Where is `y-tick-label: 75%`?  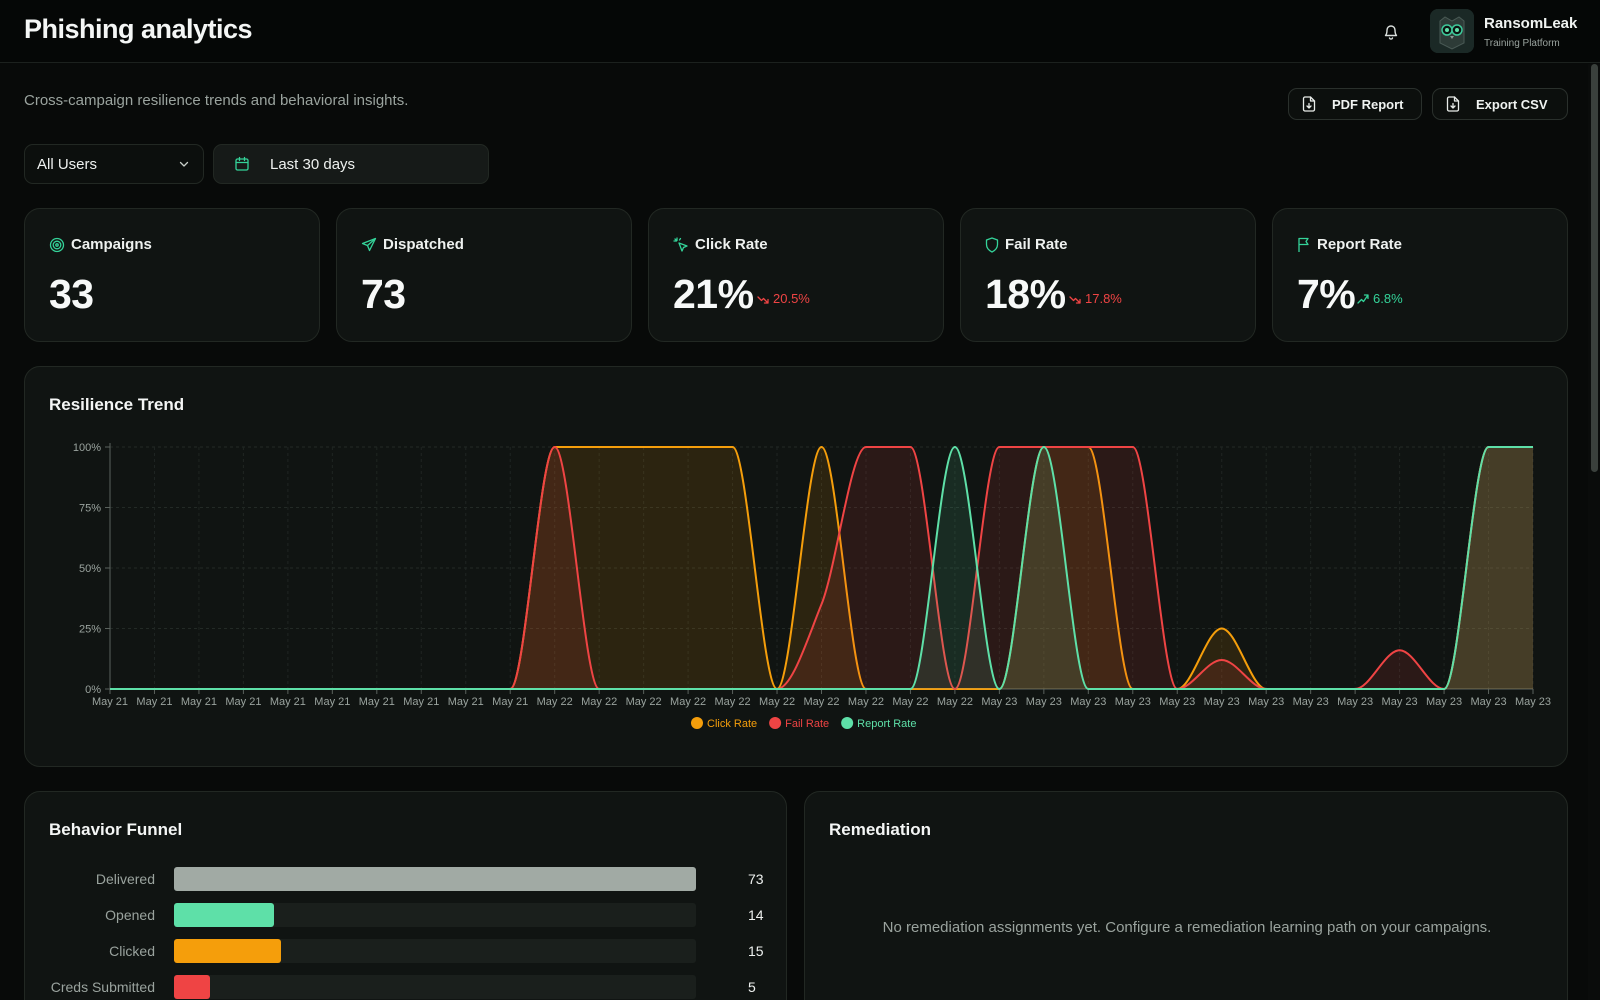 y-tick-label: 75% is located at coordinates (90, 509).